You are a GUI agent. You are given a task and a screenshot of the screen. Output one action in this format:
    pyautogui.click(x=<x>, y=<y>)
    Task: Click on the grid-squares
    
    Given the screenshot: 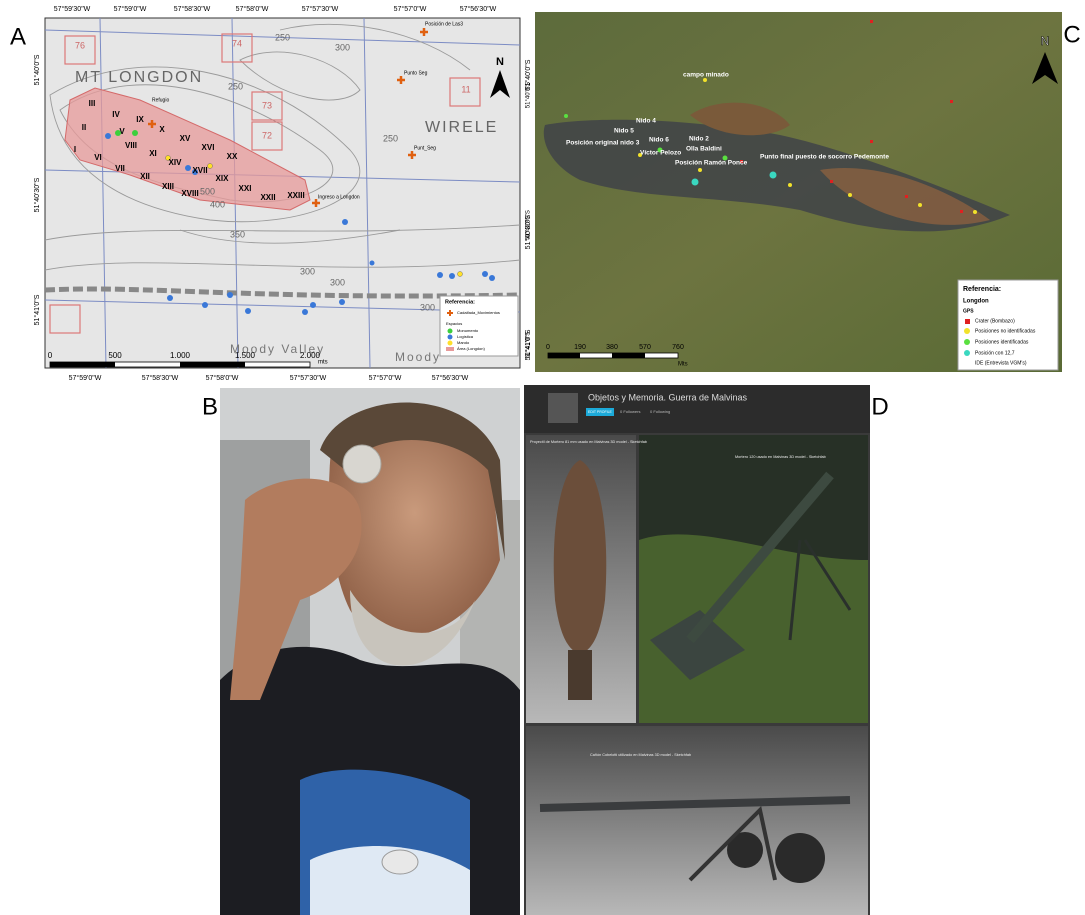 What is the action you would take?
    pyautogui.click(x=265, y=183)
    